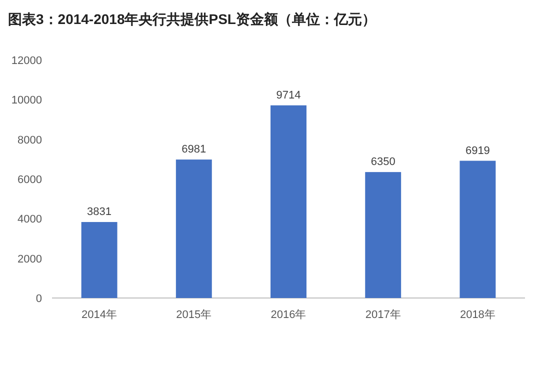 This screenshot has width=534, height=378. Describe the element at coordinates (30, 259) in the screenshot. I see `y-tick-label: 2000` at that location.